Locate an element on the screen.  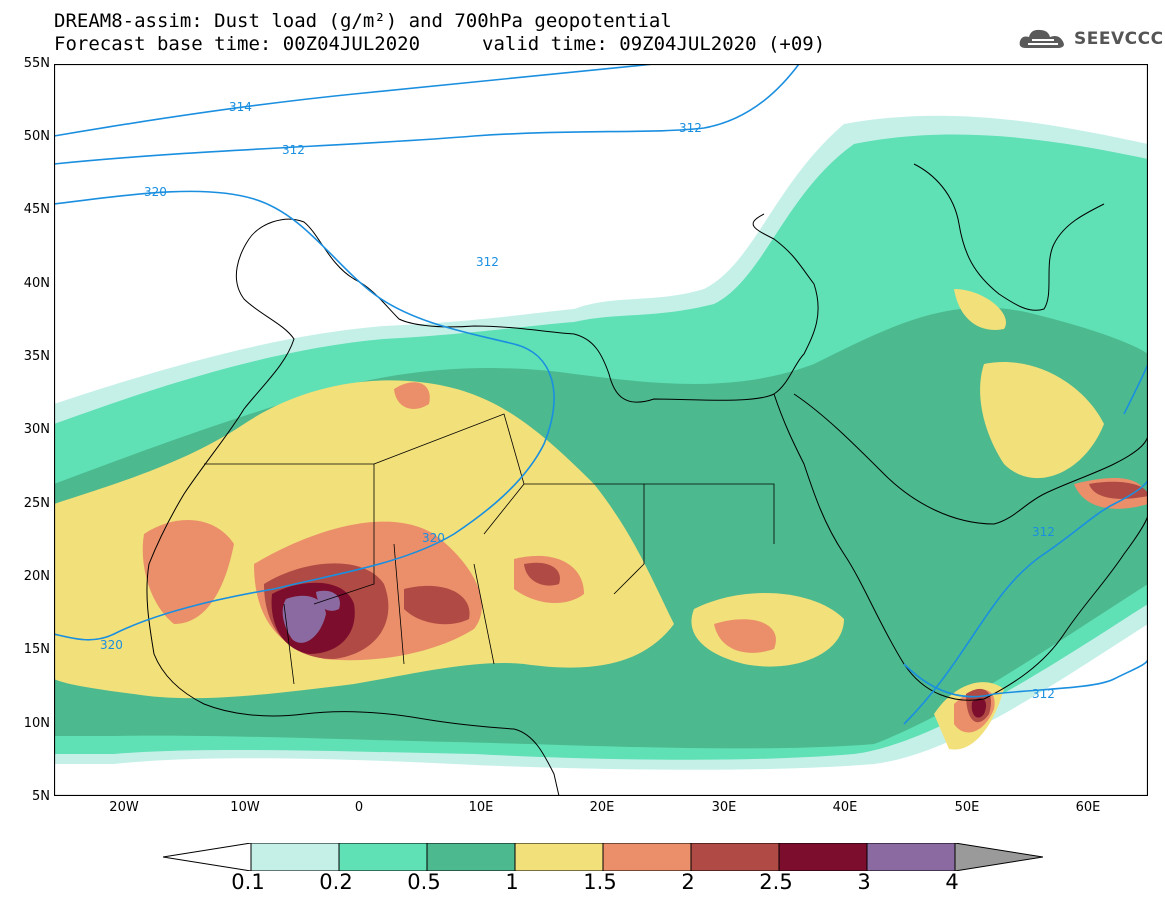
colorbar-label: 0.5 is located at coordinates (424, 882).